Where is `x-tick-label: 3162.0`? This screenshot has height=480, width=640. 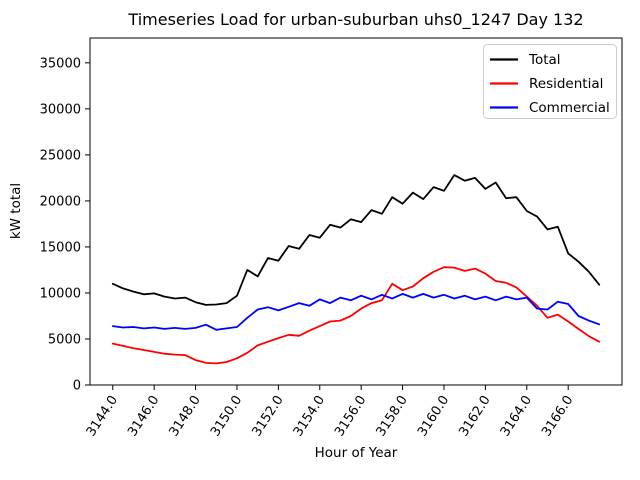
x-tick-label: 3162.0 is located at coordinates (474, 416).